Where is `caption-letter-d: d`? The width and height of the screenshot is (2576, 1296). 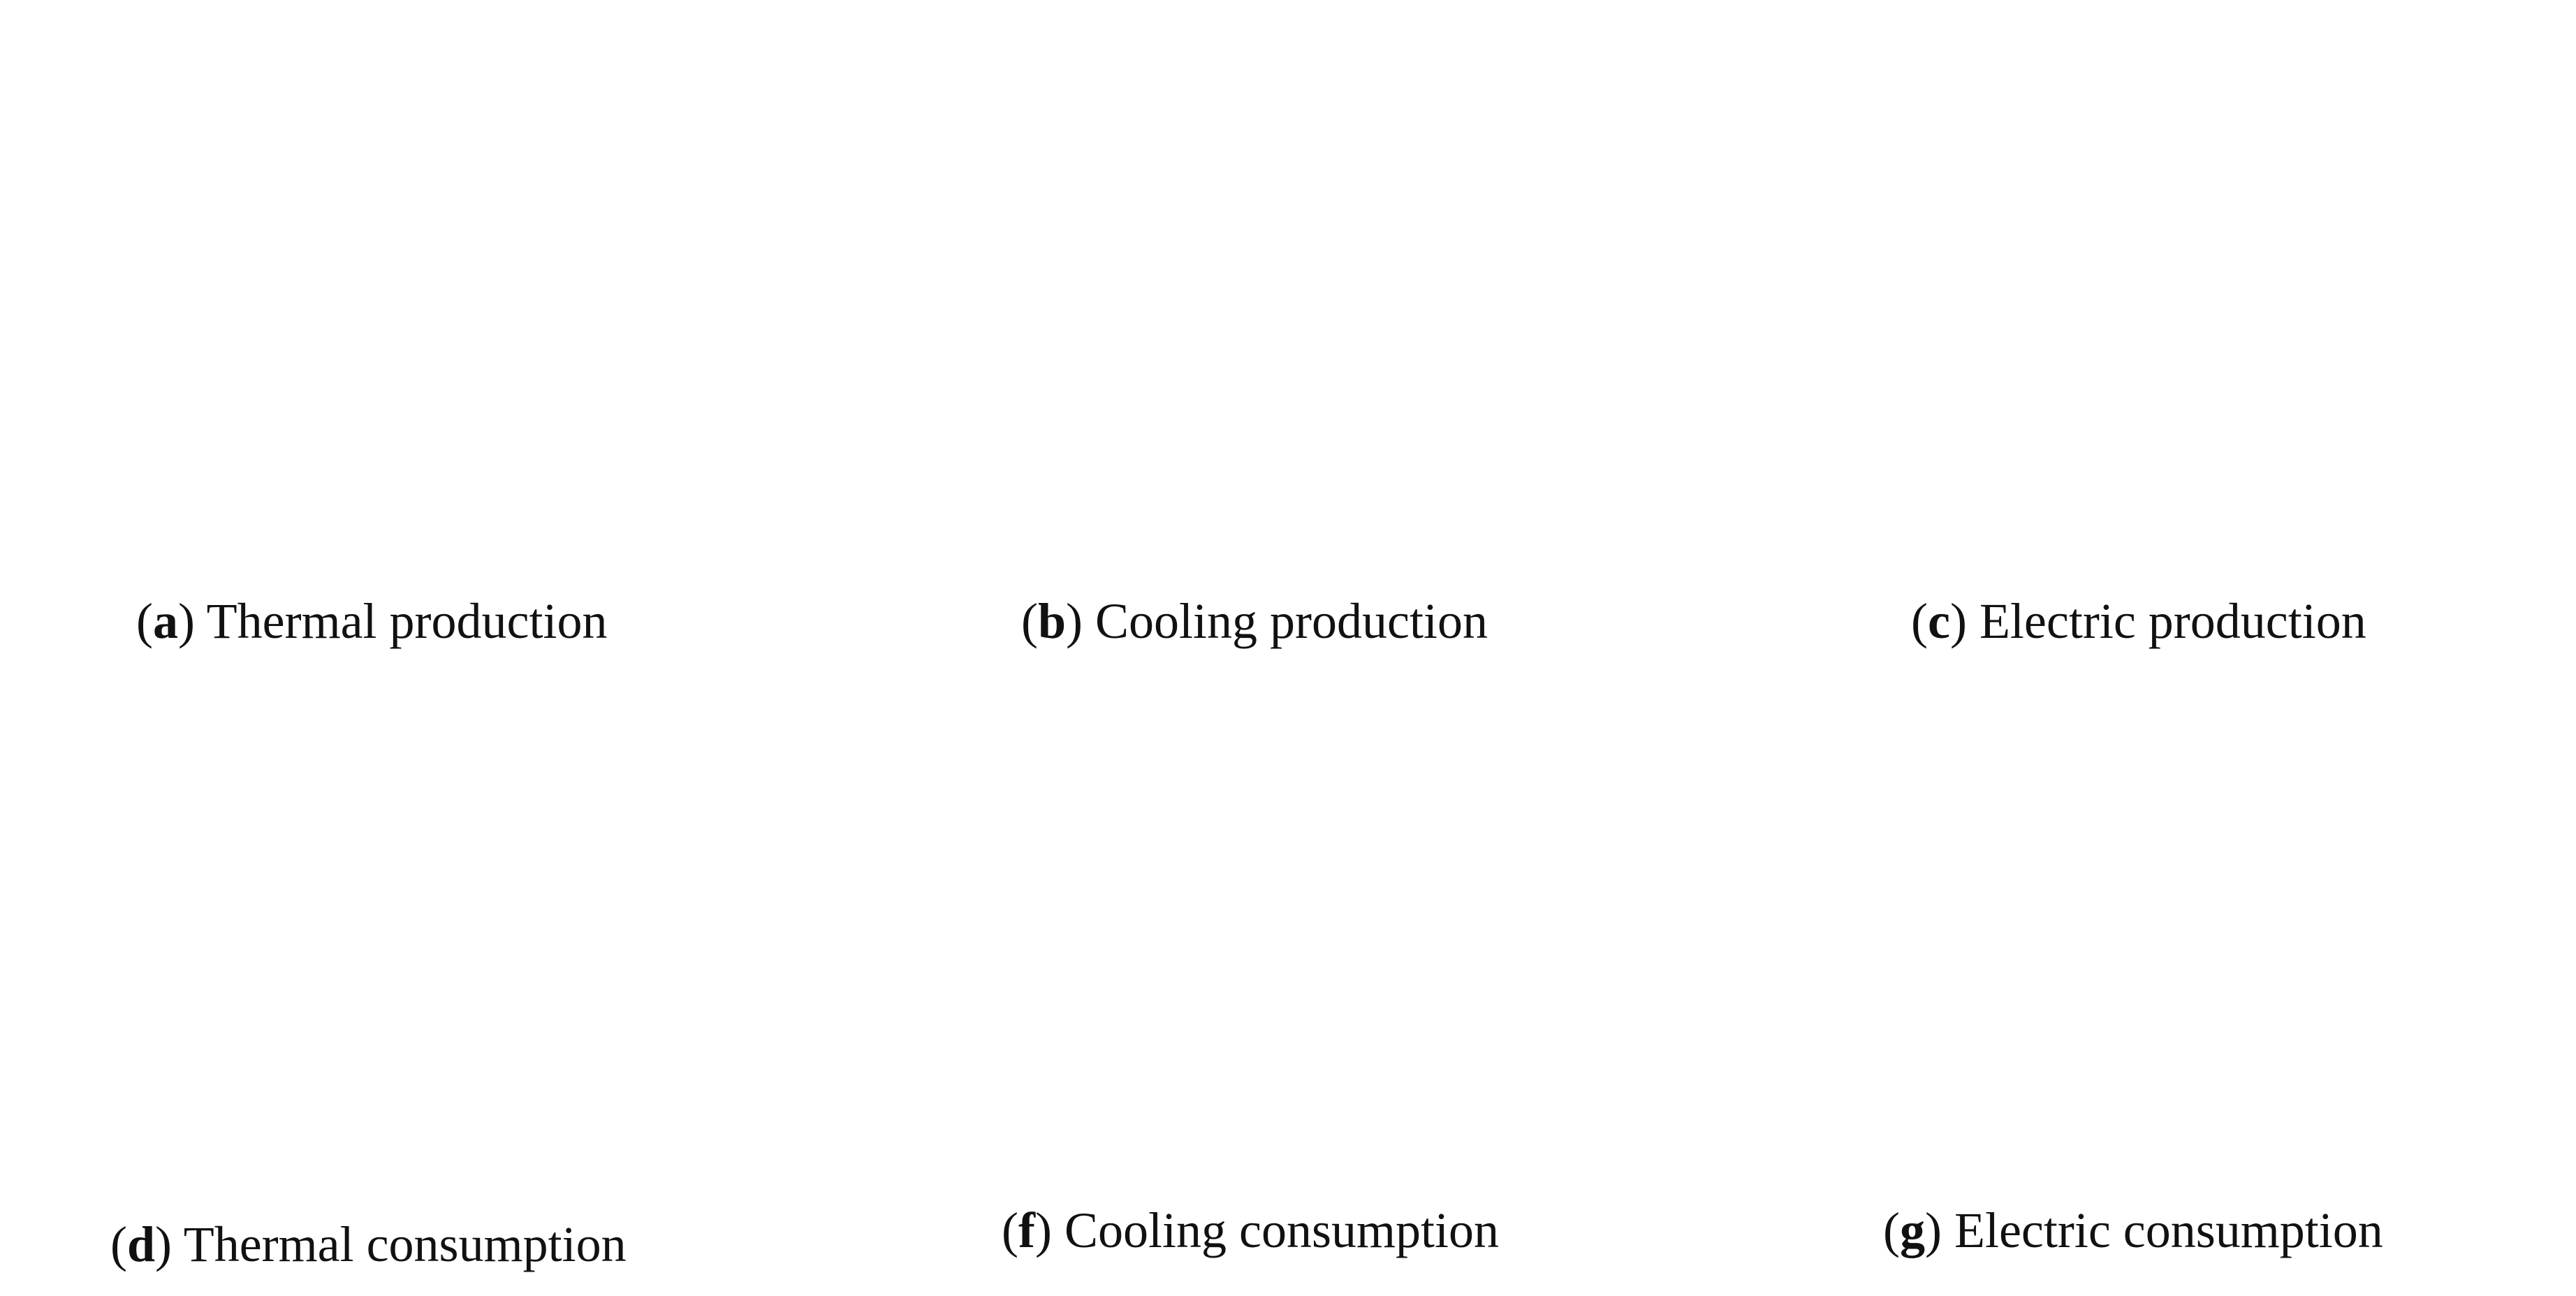
caption-letter-d: d is located at coordinates (141, 1244).